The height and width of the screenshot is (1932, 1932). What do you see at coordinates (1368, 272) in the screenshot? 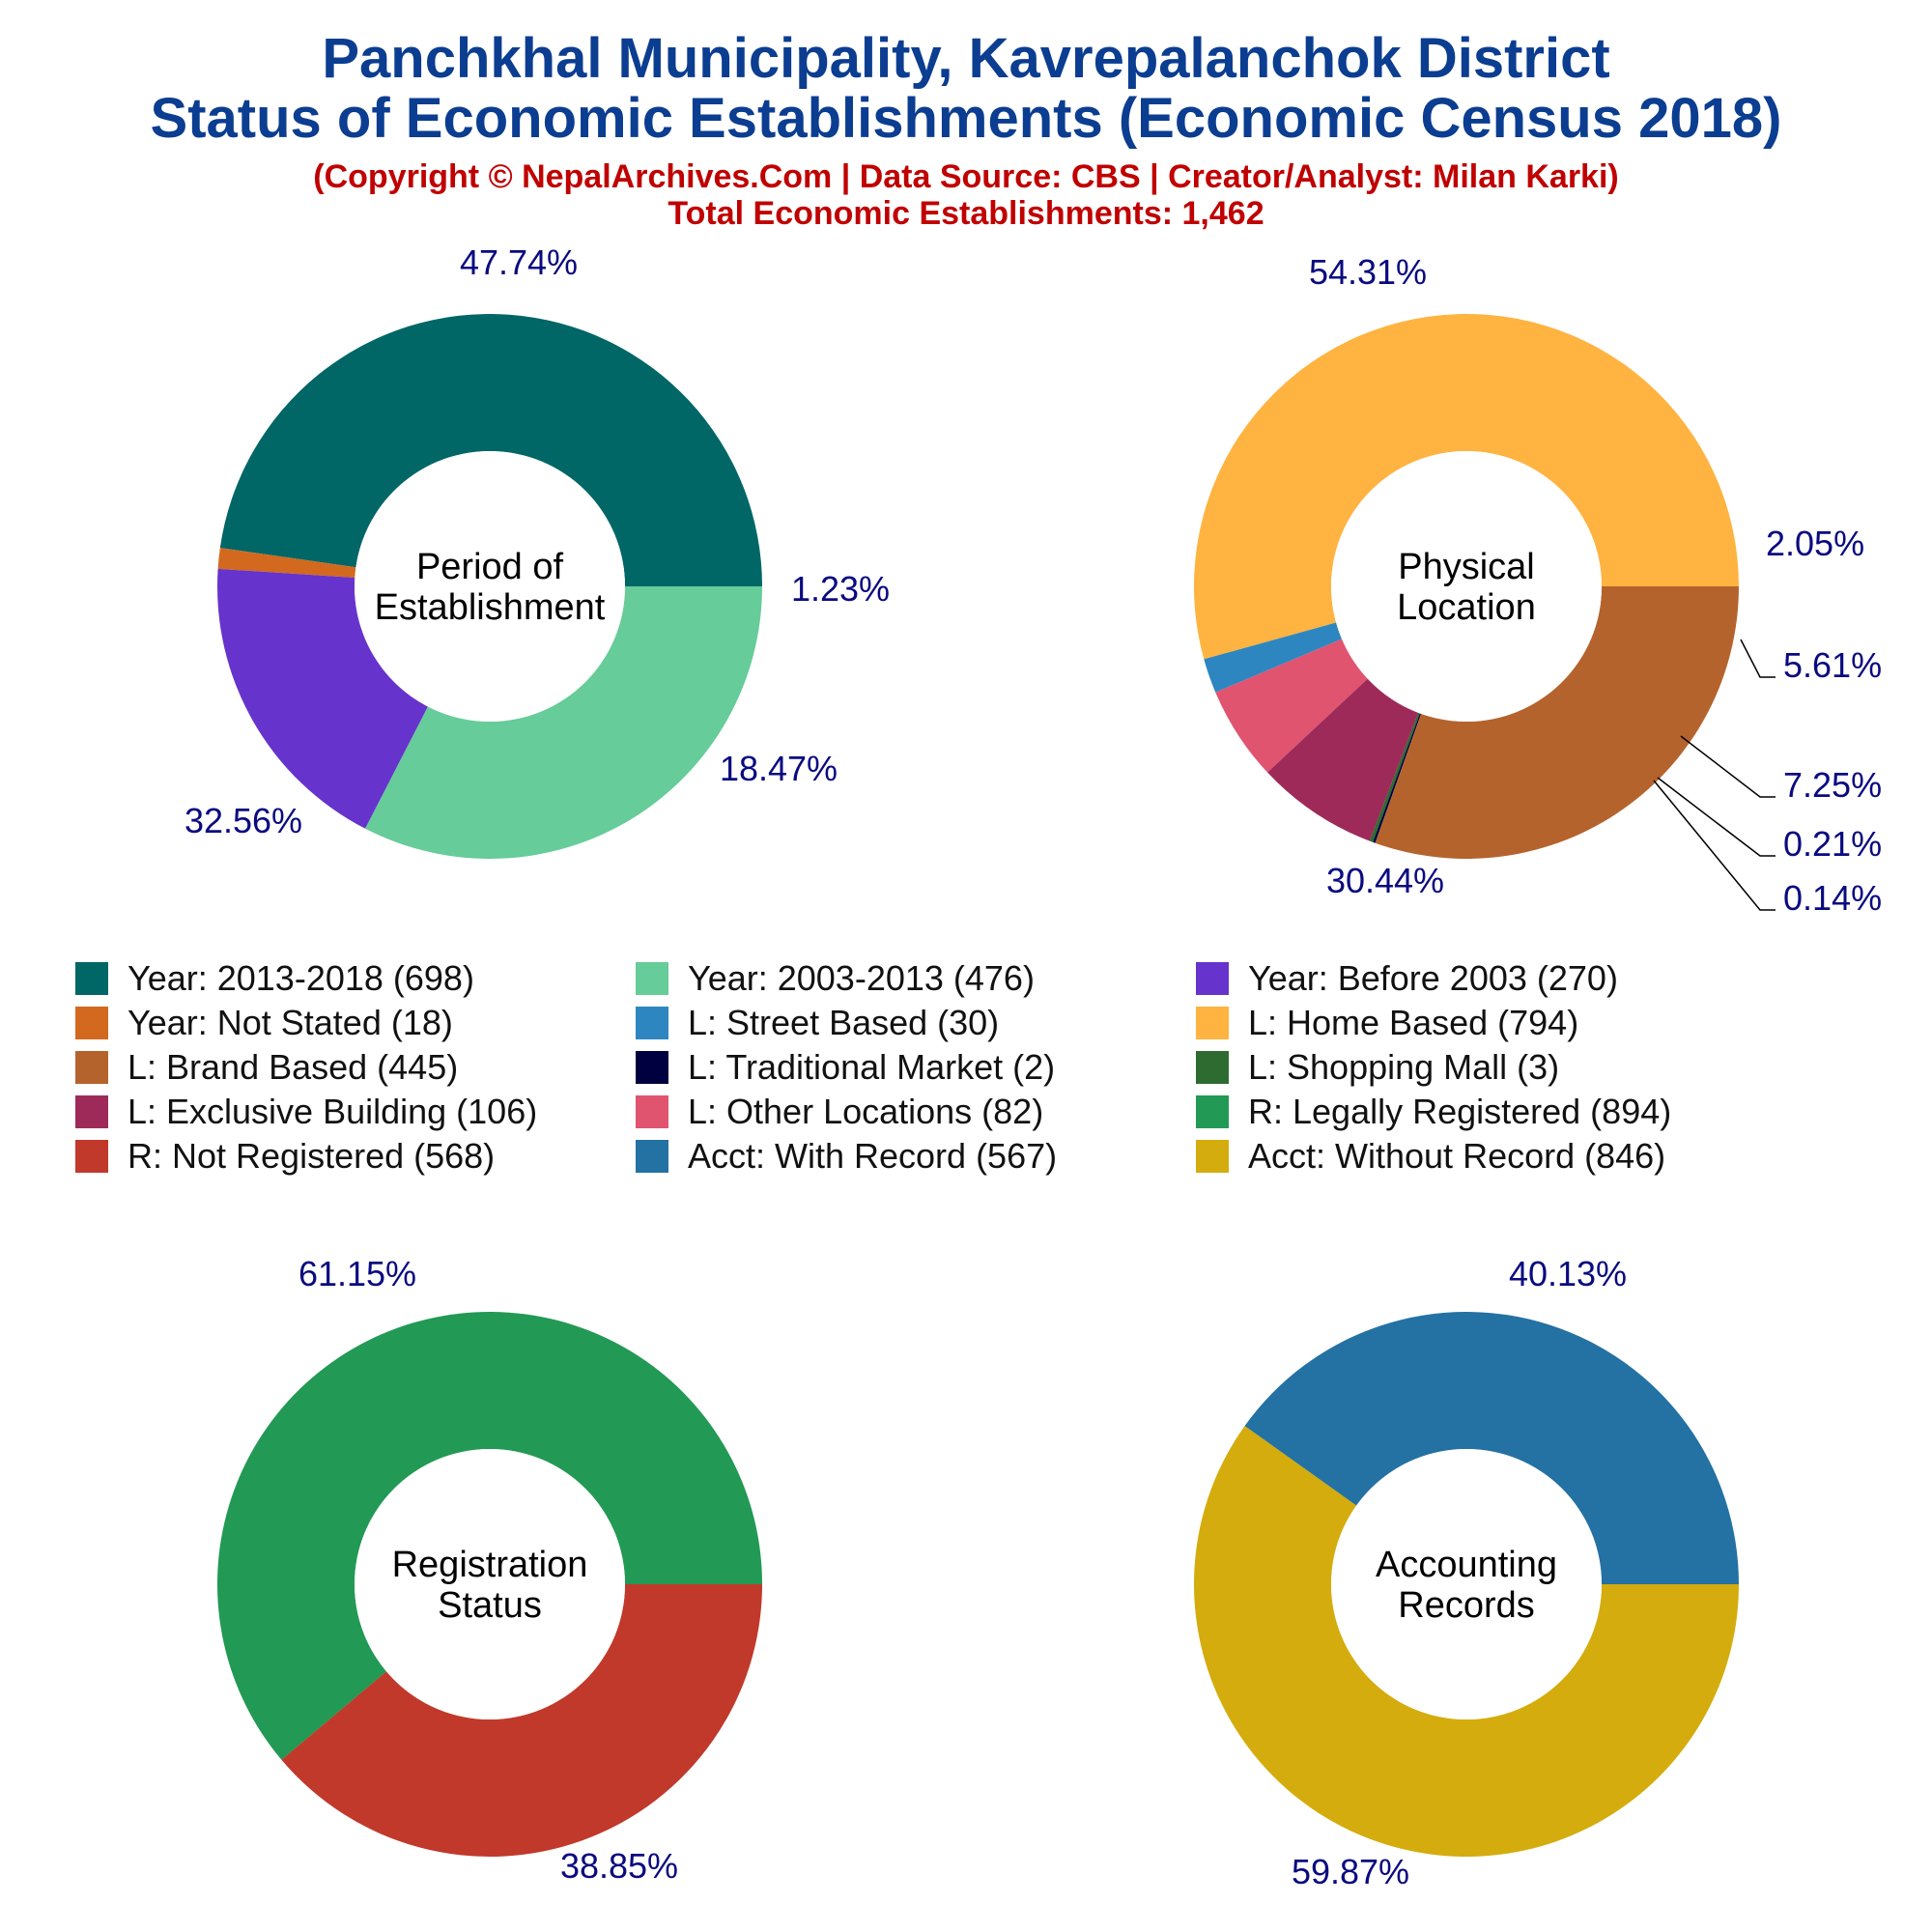
I see `percent-label-l-home-based: 54.31%` at bounding box center [1368, 272].